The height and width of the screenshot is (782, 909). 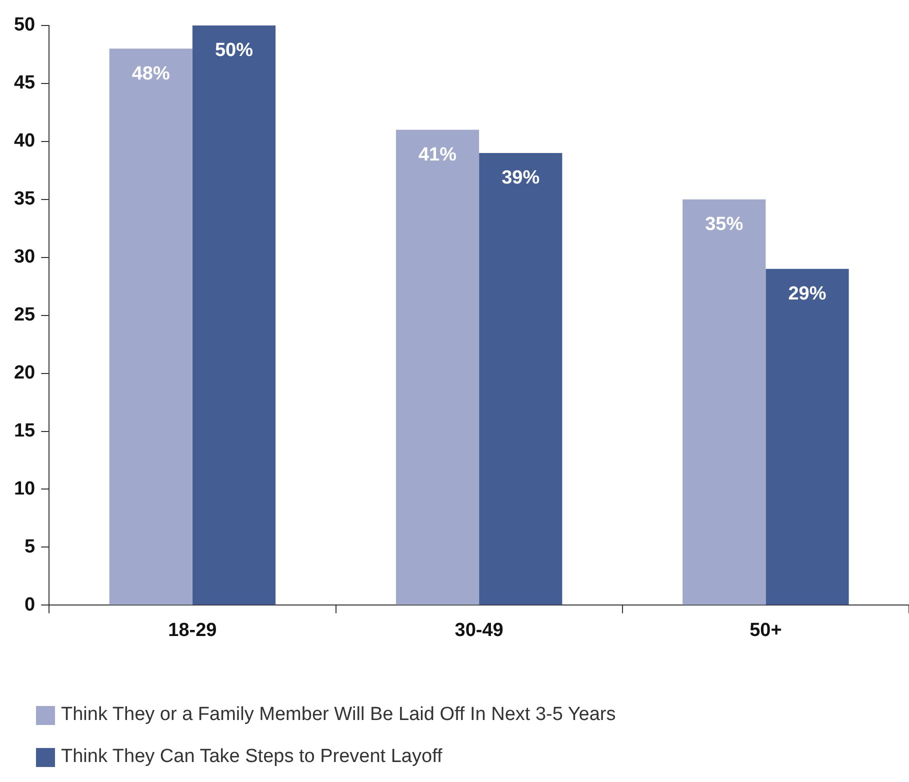 I want to click on x-tick-label: 18-29, so click(x=192, y=630).